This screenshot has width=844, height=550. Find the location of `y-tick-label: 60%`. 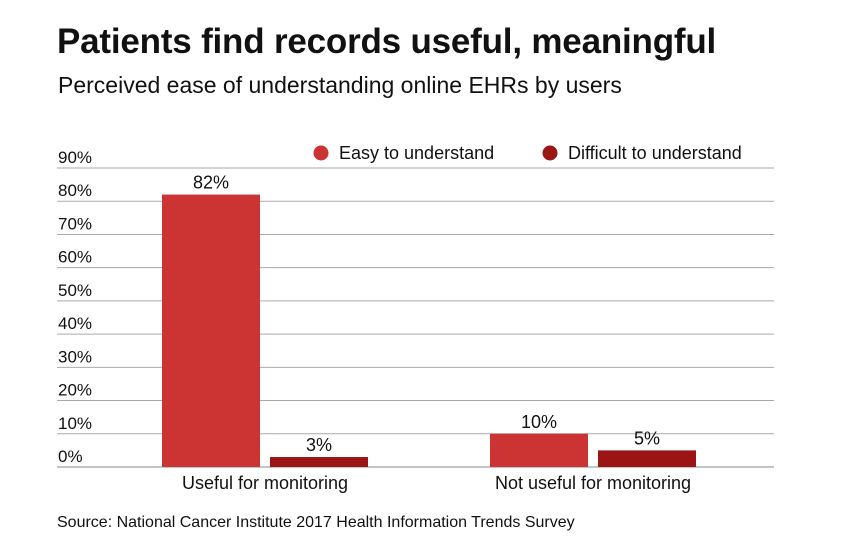

y-tick-label: 60% is located at coordinates (75, 257).